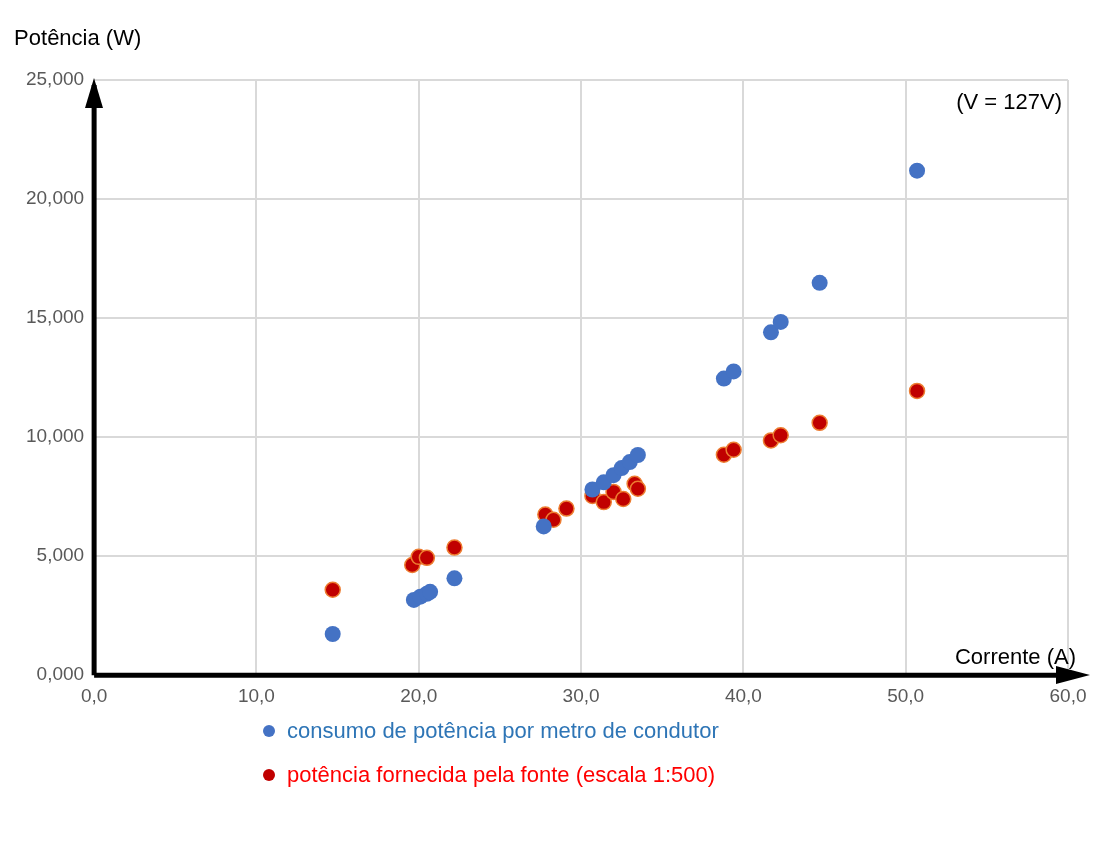 This screenshot has height=844, width=1118. I want to click on y-tick-label: 0,000, so click(60, 674).